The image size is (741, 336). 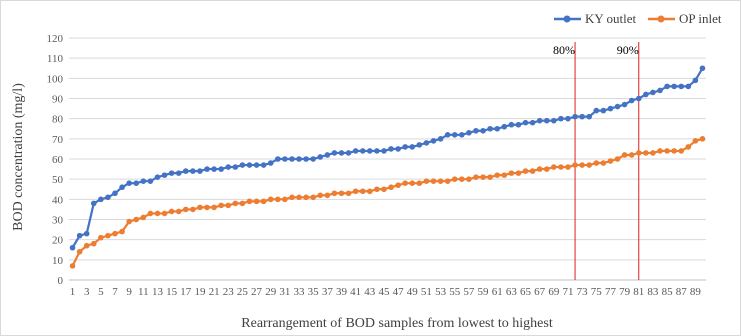 I want to click on x-tick-label: 69, so click(x=554, y=292).